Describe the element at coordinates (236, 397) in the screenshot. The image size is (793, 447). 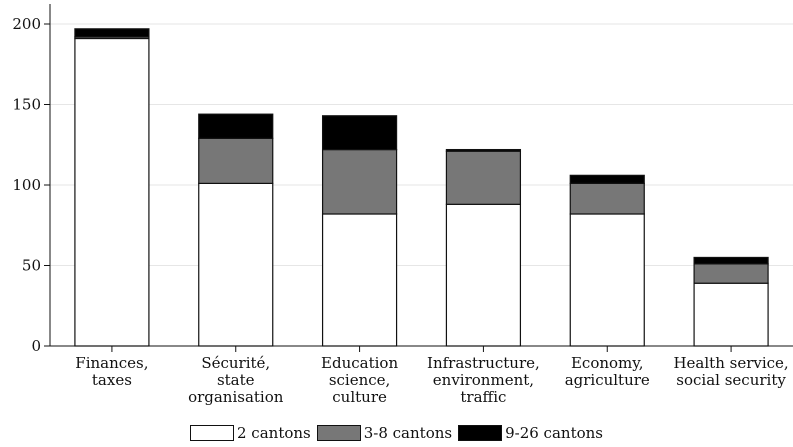
I see `x-tick-label-line: organisation` at that location.